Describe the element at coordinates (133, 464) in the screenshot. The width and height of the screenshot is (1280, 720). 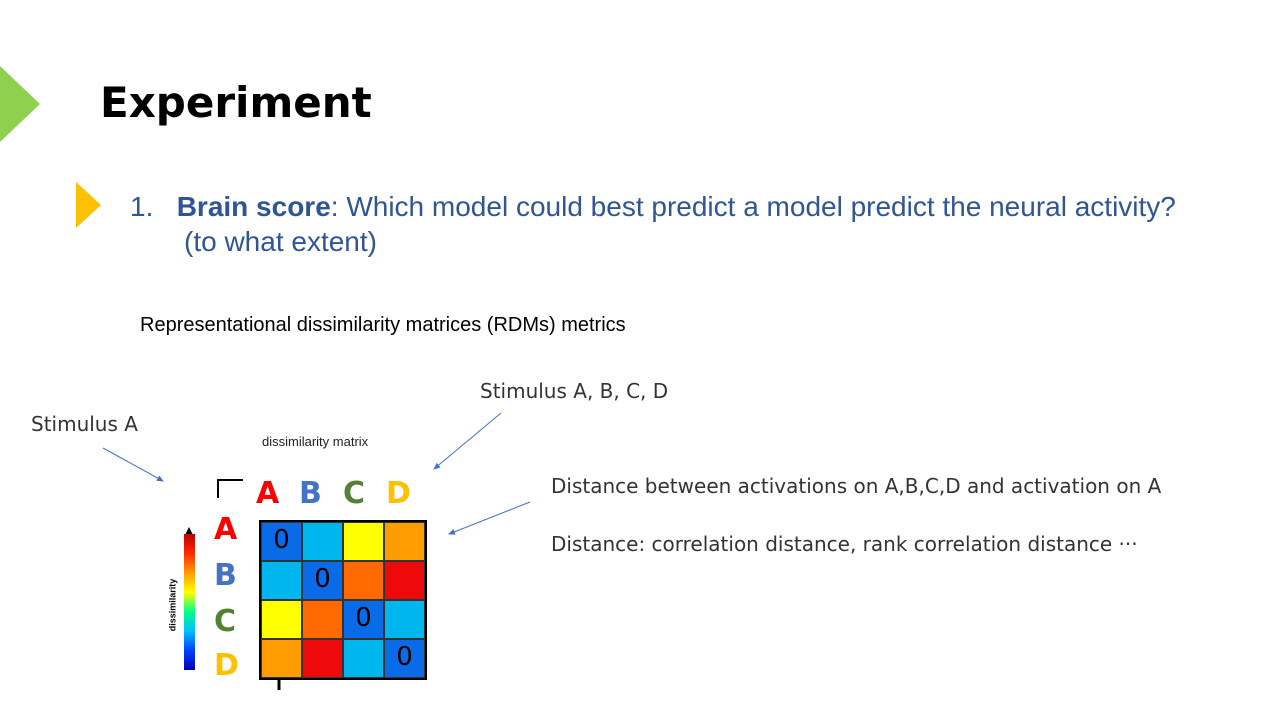
I see `arrow-stimulus-a` at that location.